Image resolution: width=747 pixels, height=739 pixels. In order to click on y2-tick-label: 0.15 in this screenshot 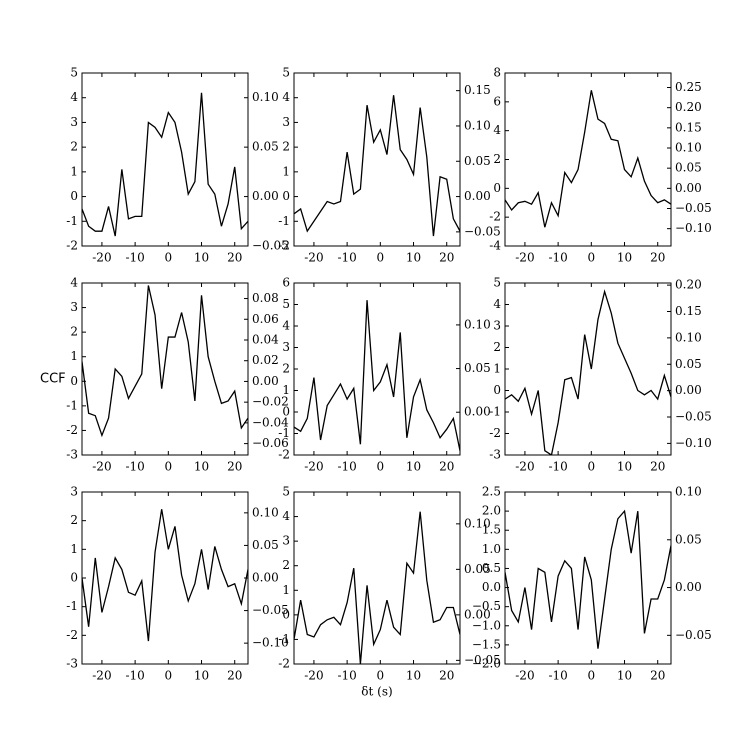, I will do `click(688, 127)`.